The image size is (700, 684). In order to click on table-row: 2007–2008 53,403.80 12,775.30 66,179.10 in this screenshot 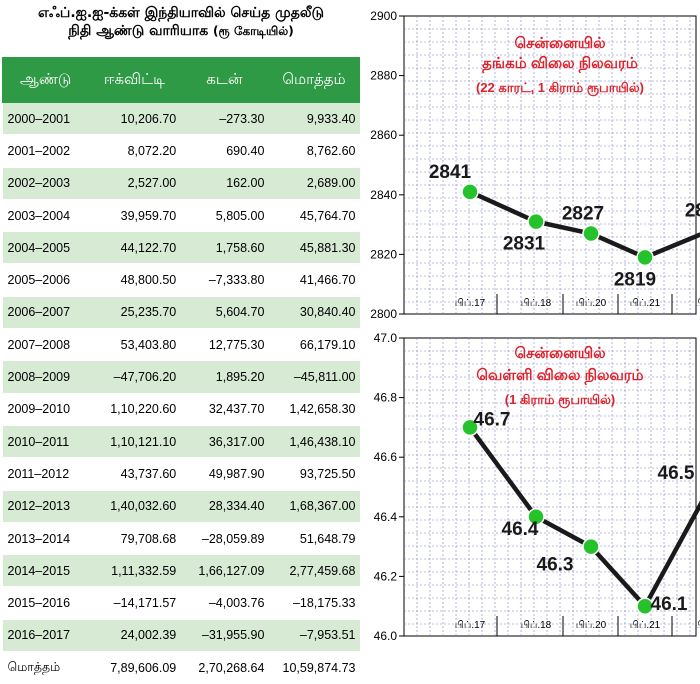, I will do `click(181, 345)`.